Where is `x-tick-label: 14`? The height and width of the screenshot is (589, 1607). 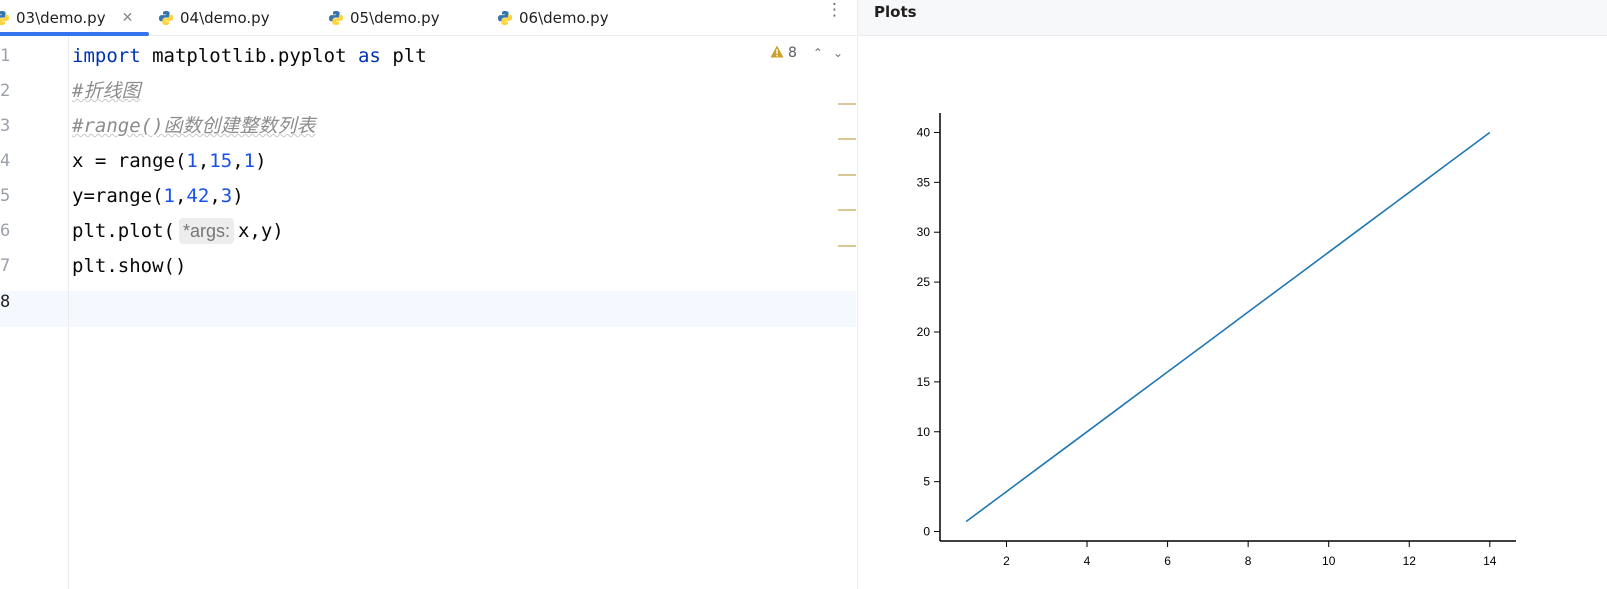
x-tick-label: 14 is located at coordinates (1490, 561).